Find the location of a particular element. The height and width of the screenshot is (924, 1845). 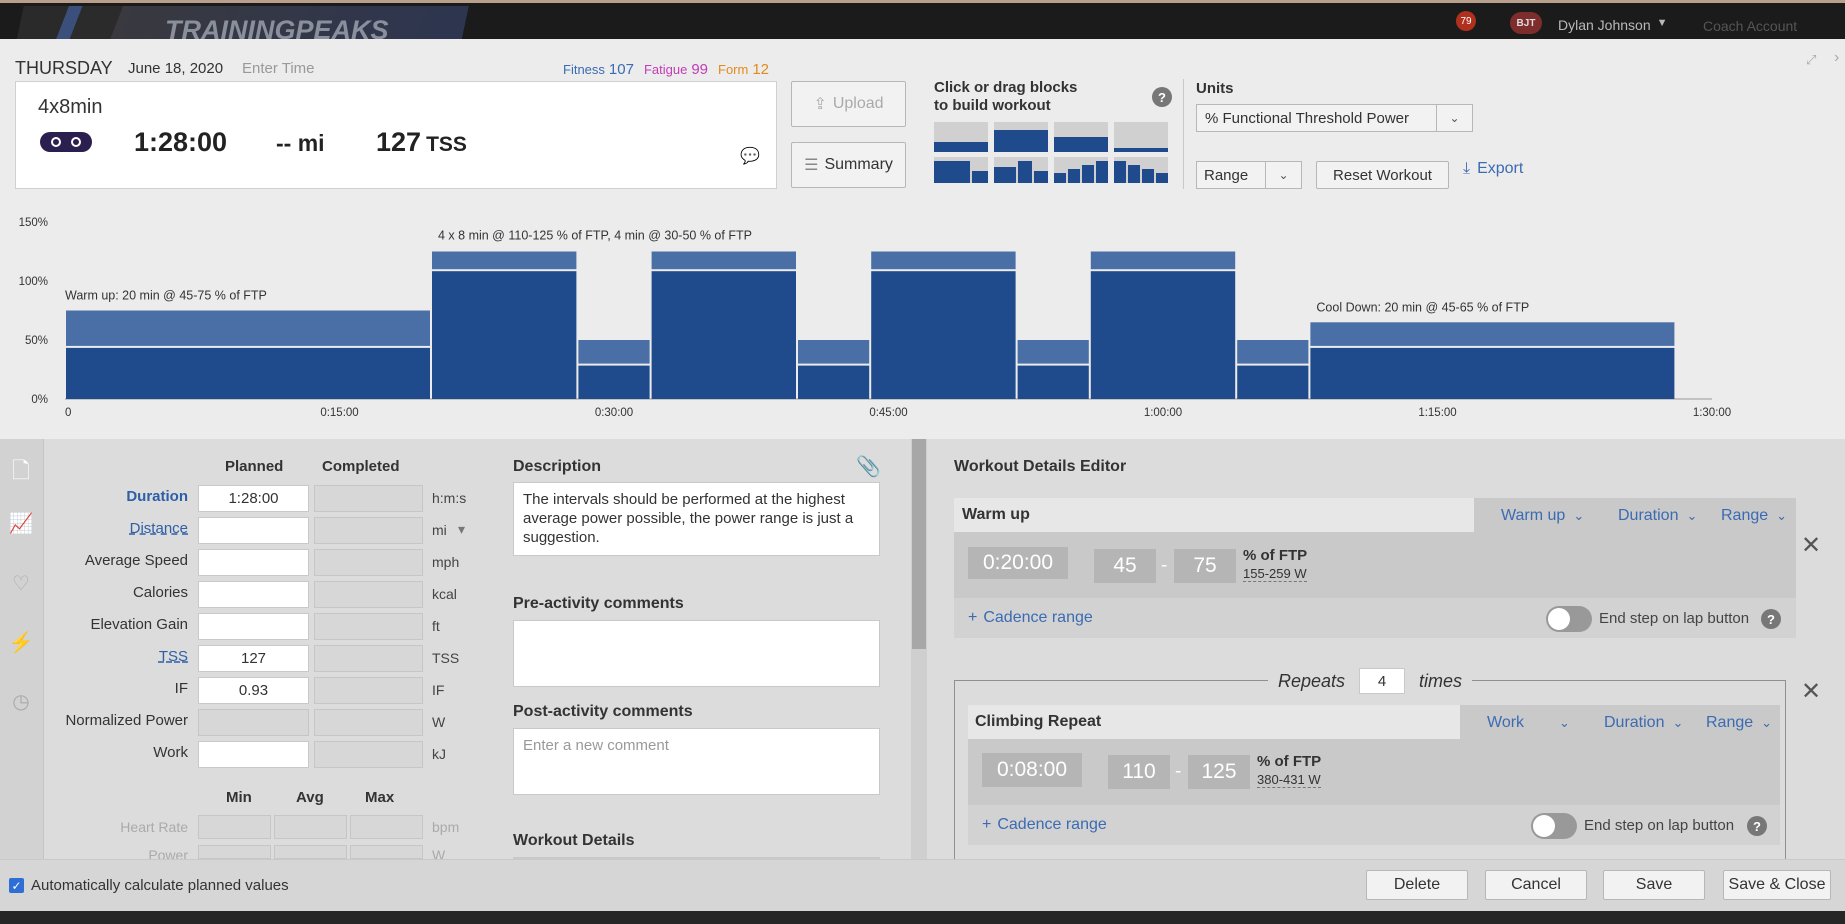

warmup-duration-select: Duration ⌄ is located at coordinates (1658, 515).